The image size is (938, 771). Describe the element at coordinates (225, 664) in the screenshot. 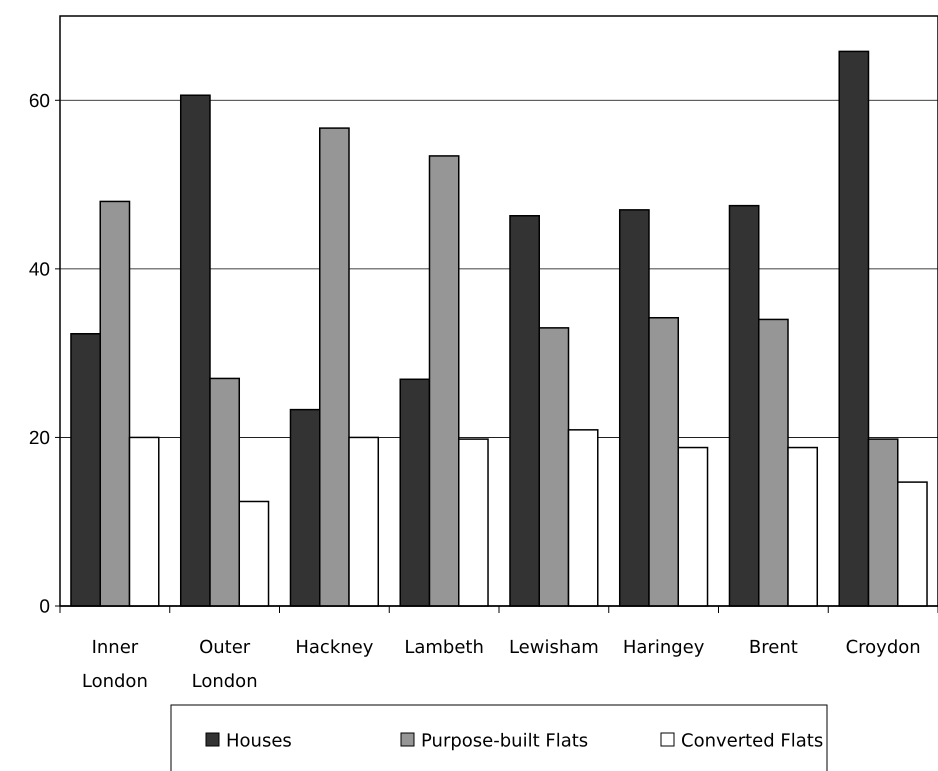

I see `x-tick-label: Outer London` at that location.